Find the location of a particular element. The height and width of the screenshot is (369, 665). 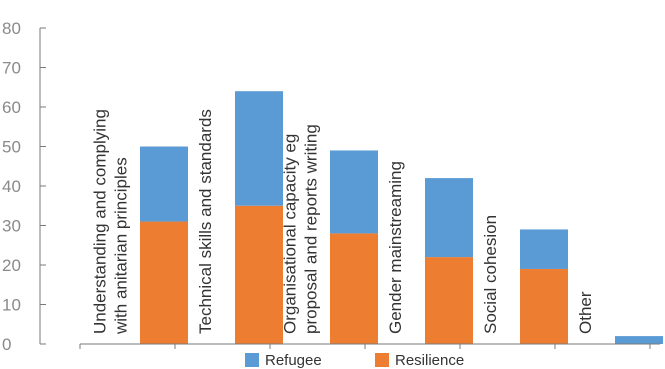

y-tick-label: 80 is located at coordinates (11, 28).